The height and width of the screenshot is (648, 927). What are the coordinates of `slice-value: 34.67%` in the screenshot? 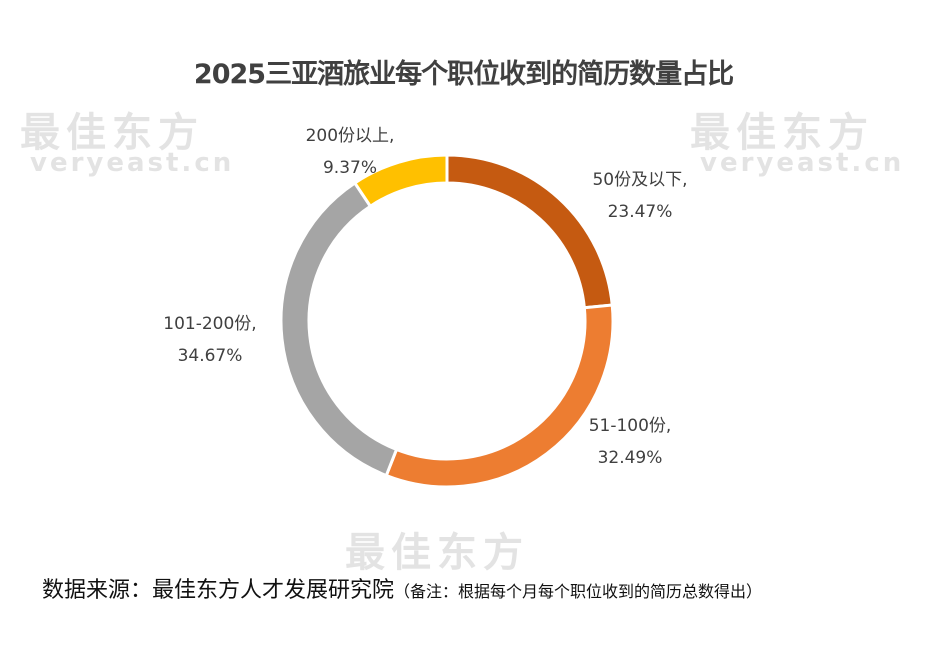 It's located at (210, 356).